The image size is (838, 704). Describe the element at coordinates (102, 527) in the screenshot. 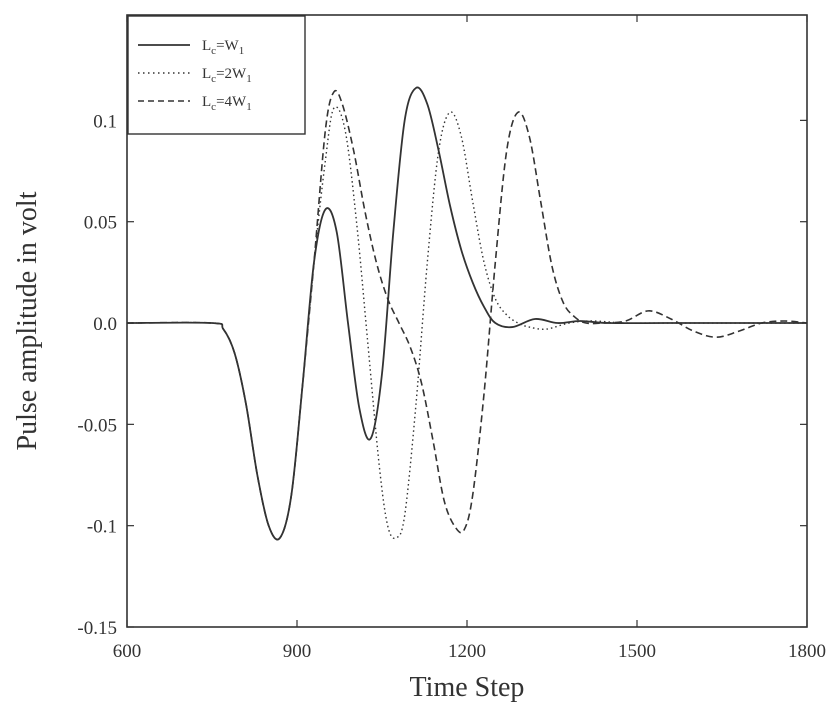

I see `y-tick-label: -0.1` at that location.